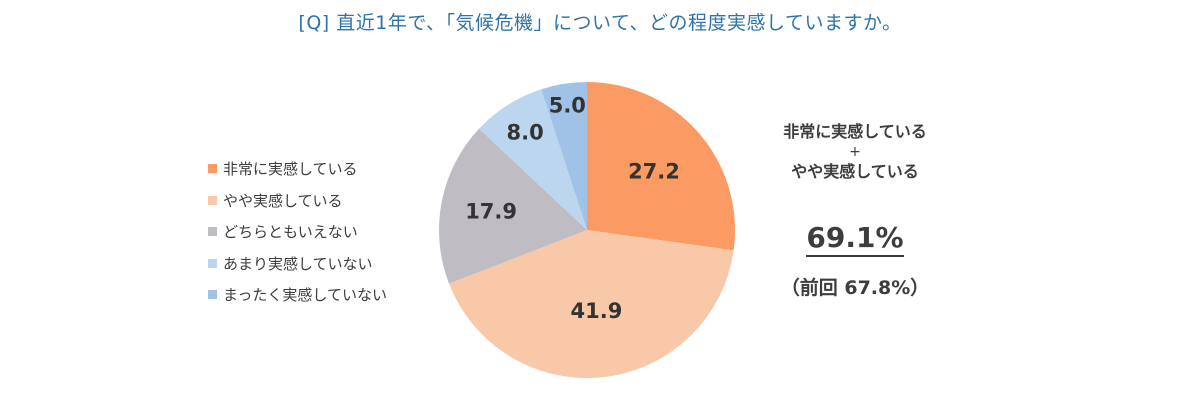  I want to click on summary-plus: +, so click(855, 152).